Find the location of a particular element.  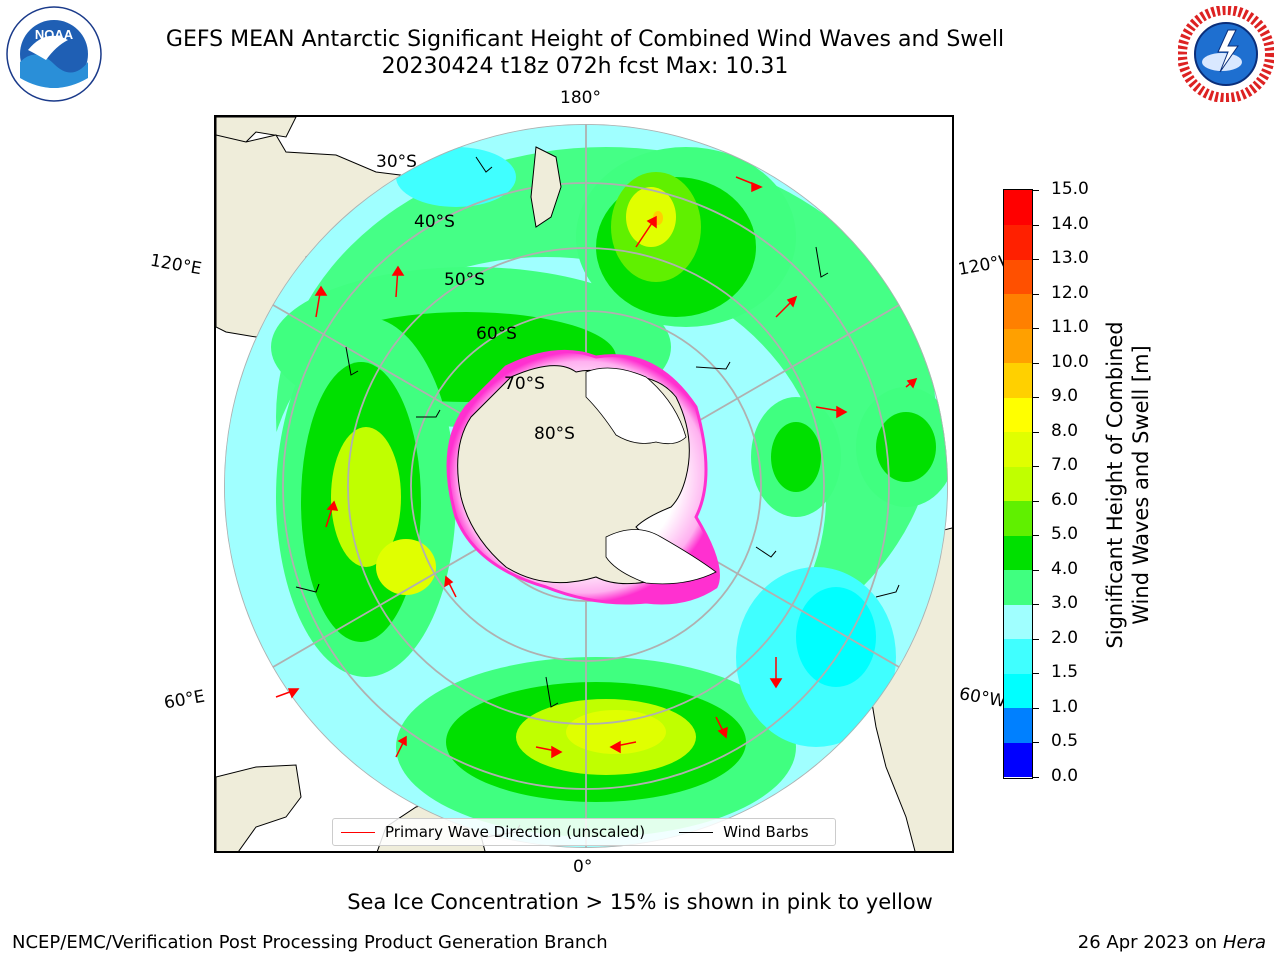

colorbar-tick-label: 1.5 is located at coordinates (1065, 672).